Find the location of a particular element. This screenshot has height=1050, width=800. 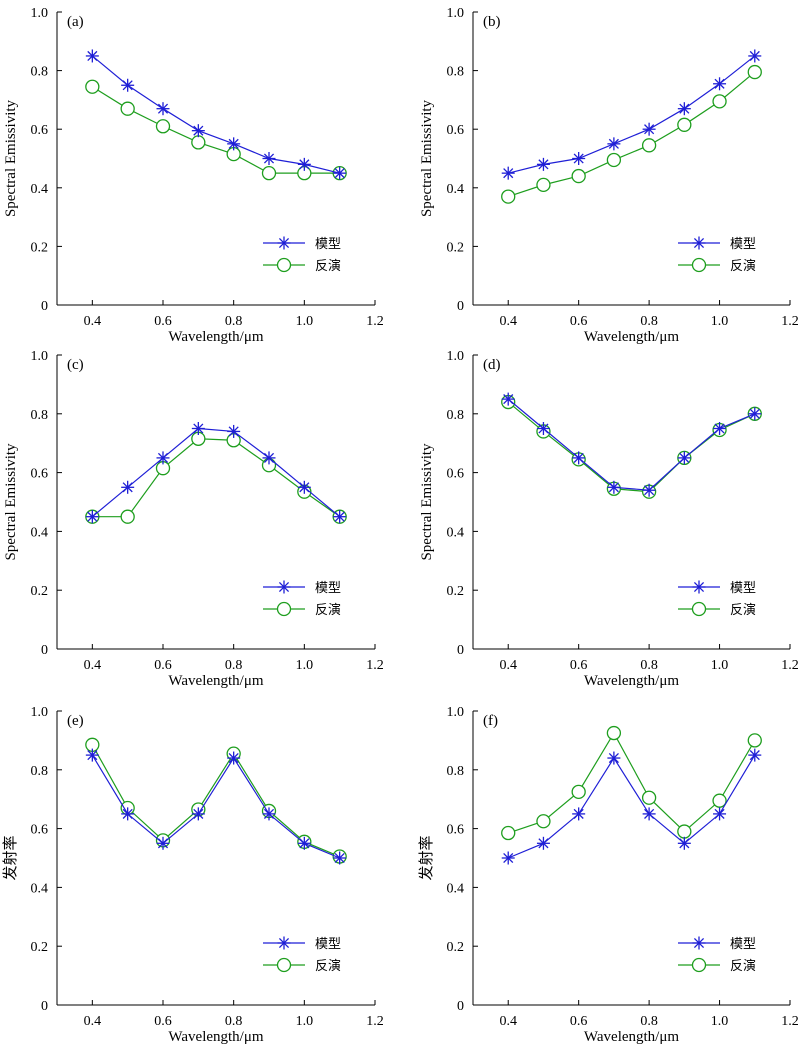

y-axis-label: 发射率 is located at coordinates (10, 857).